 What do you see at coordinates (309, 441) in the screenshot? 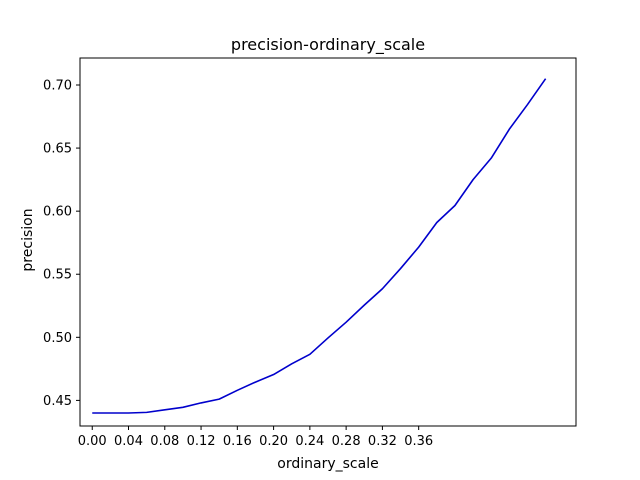
I see `x-tick-label: 0.24` at bounding box center [309, 441].